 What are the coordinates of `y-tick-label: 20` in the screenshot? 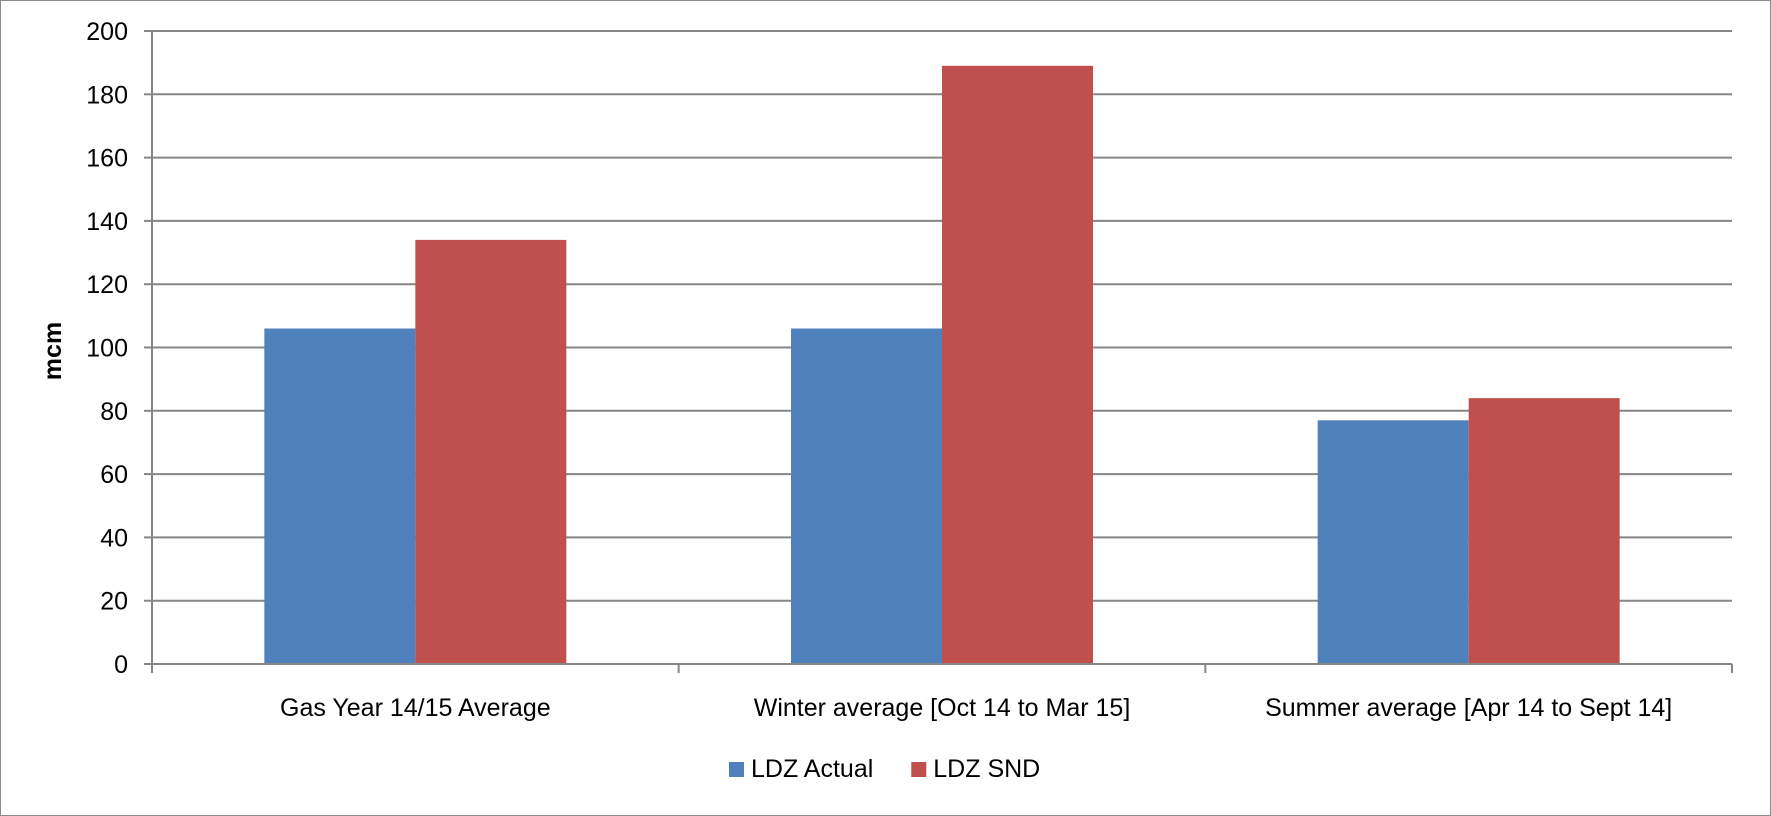 It's located at (114, 602).